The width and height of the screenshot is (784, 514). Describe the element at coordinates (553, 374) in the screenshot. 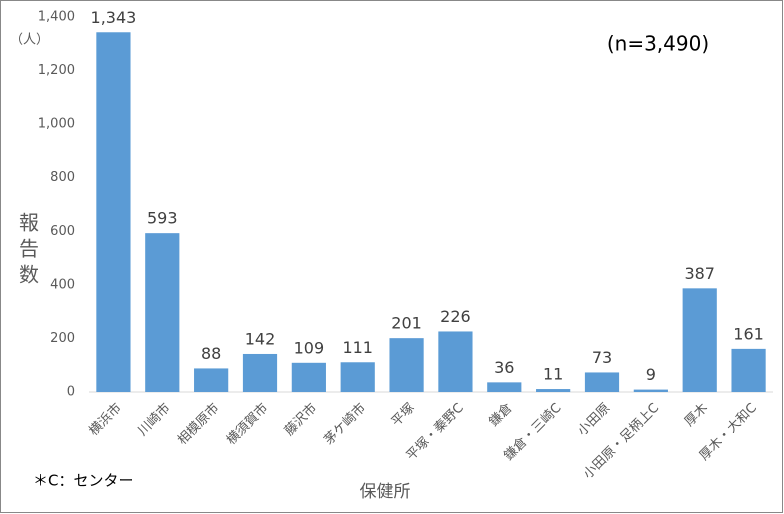

I see `value-label: 11` at that location.